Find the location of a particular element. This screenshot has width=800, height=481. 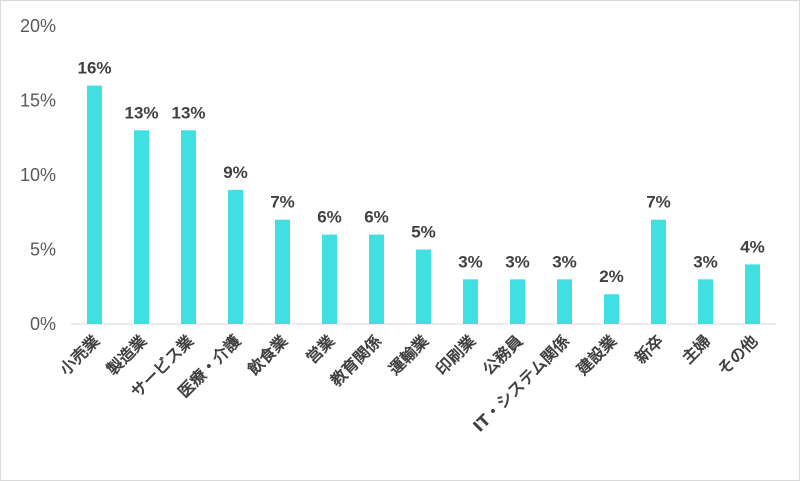

y-tick-label: 20% is located at coordinates (38, 26).